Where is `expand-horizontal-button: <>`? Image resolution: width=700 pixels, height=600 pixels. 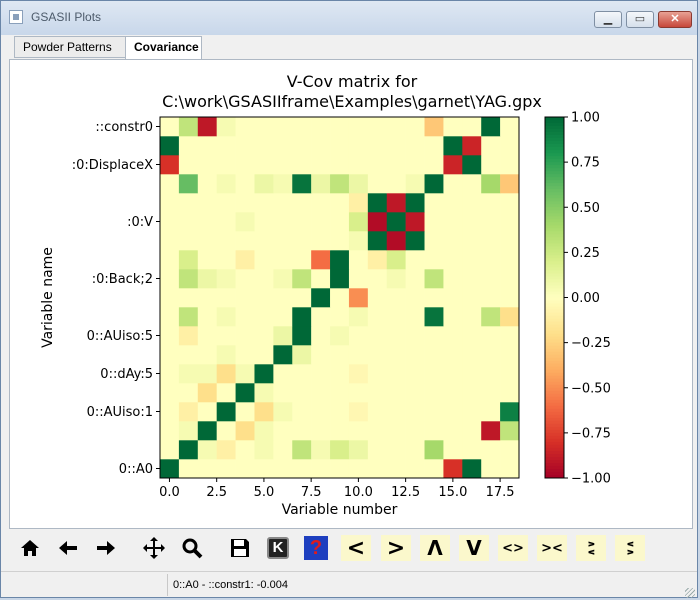 expand-horizontal-button: <> is located at coordinates (513, 548).